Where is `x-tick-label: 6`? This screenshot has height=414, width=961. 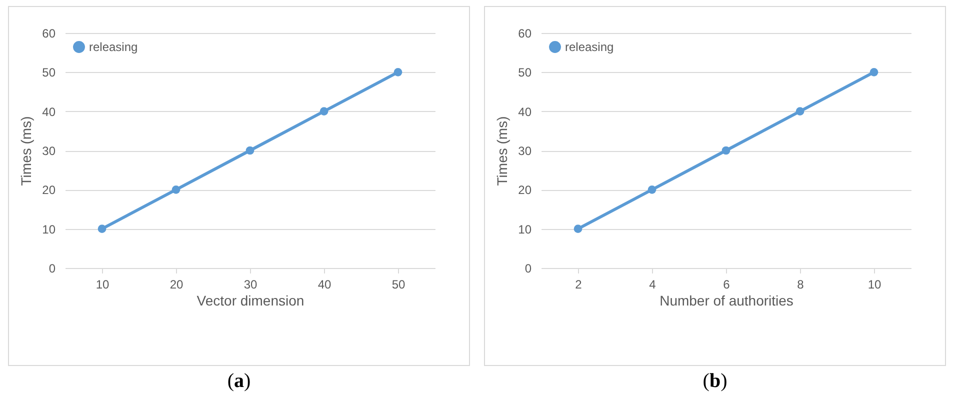 x-tick-label: 6 is located at coordinates (726, 285).